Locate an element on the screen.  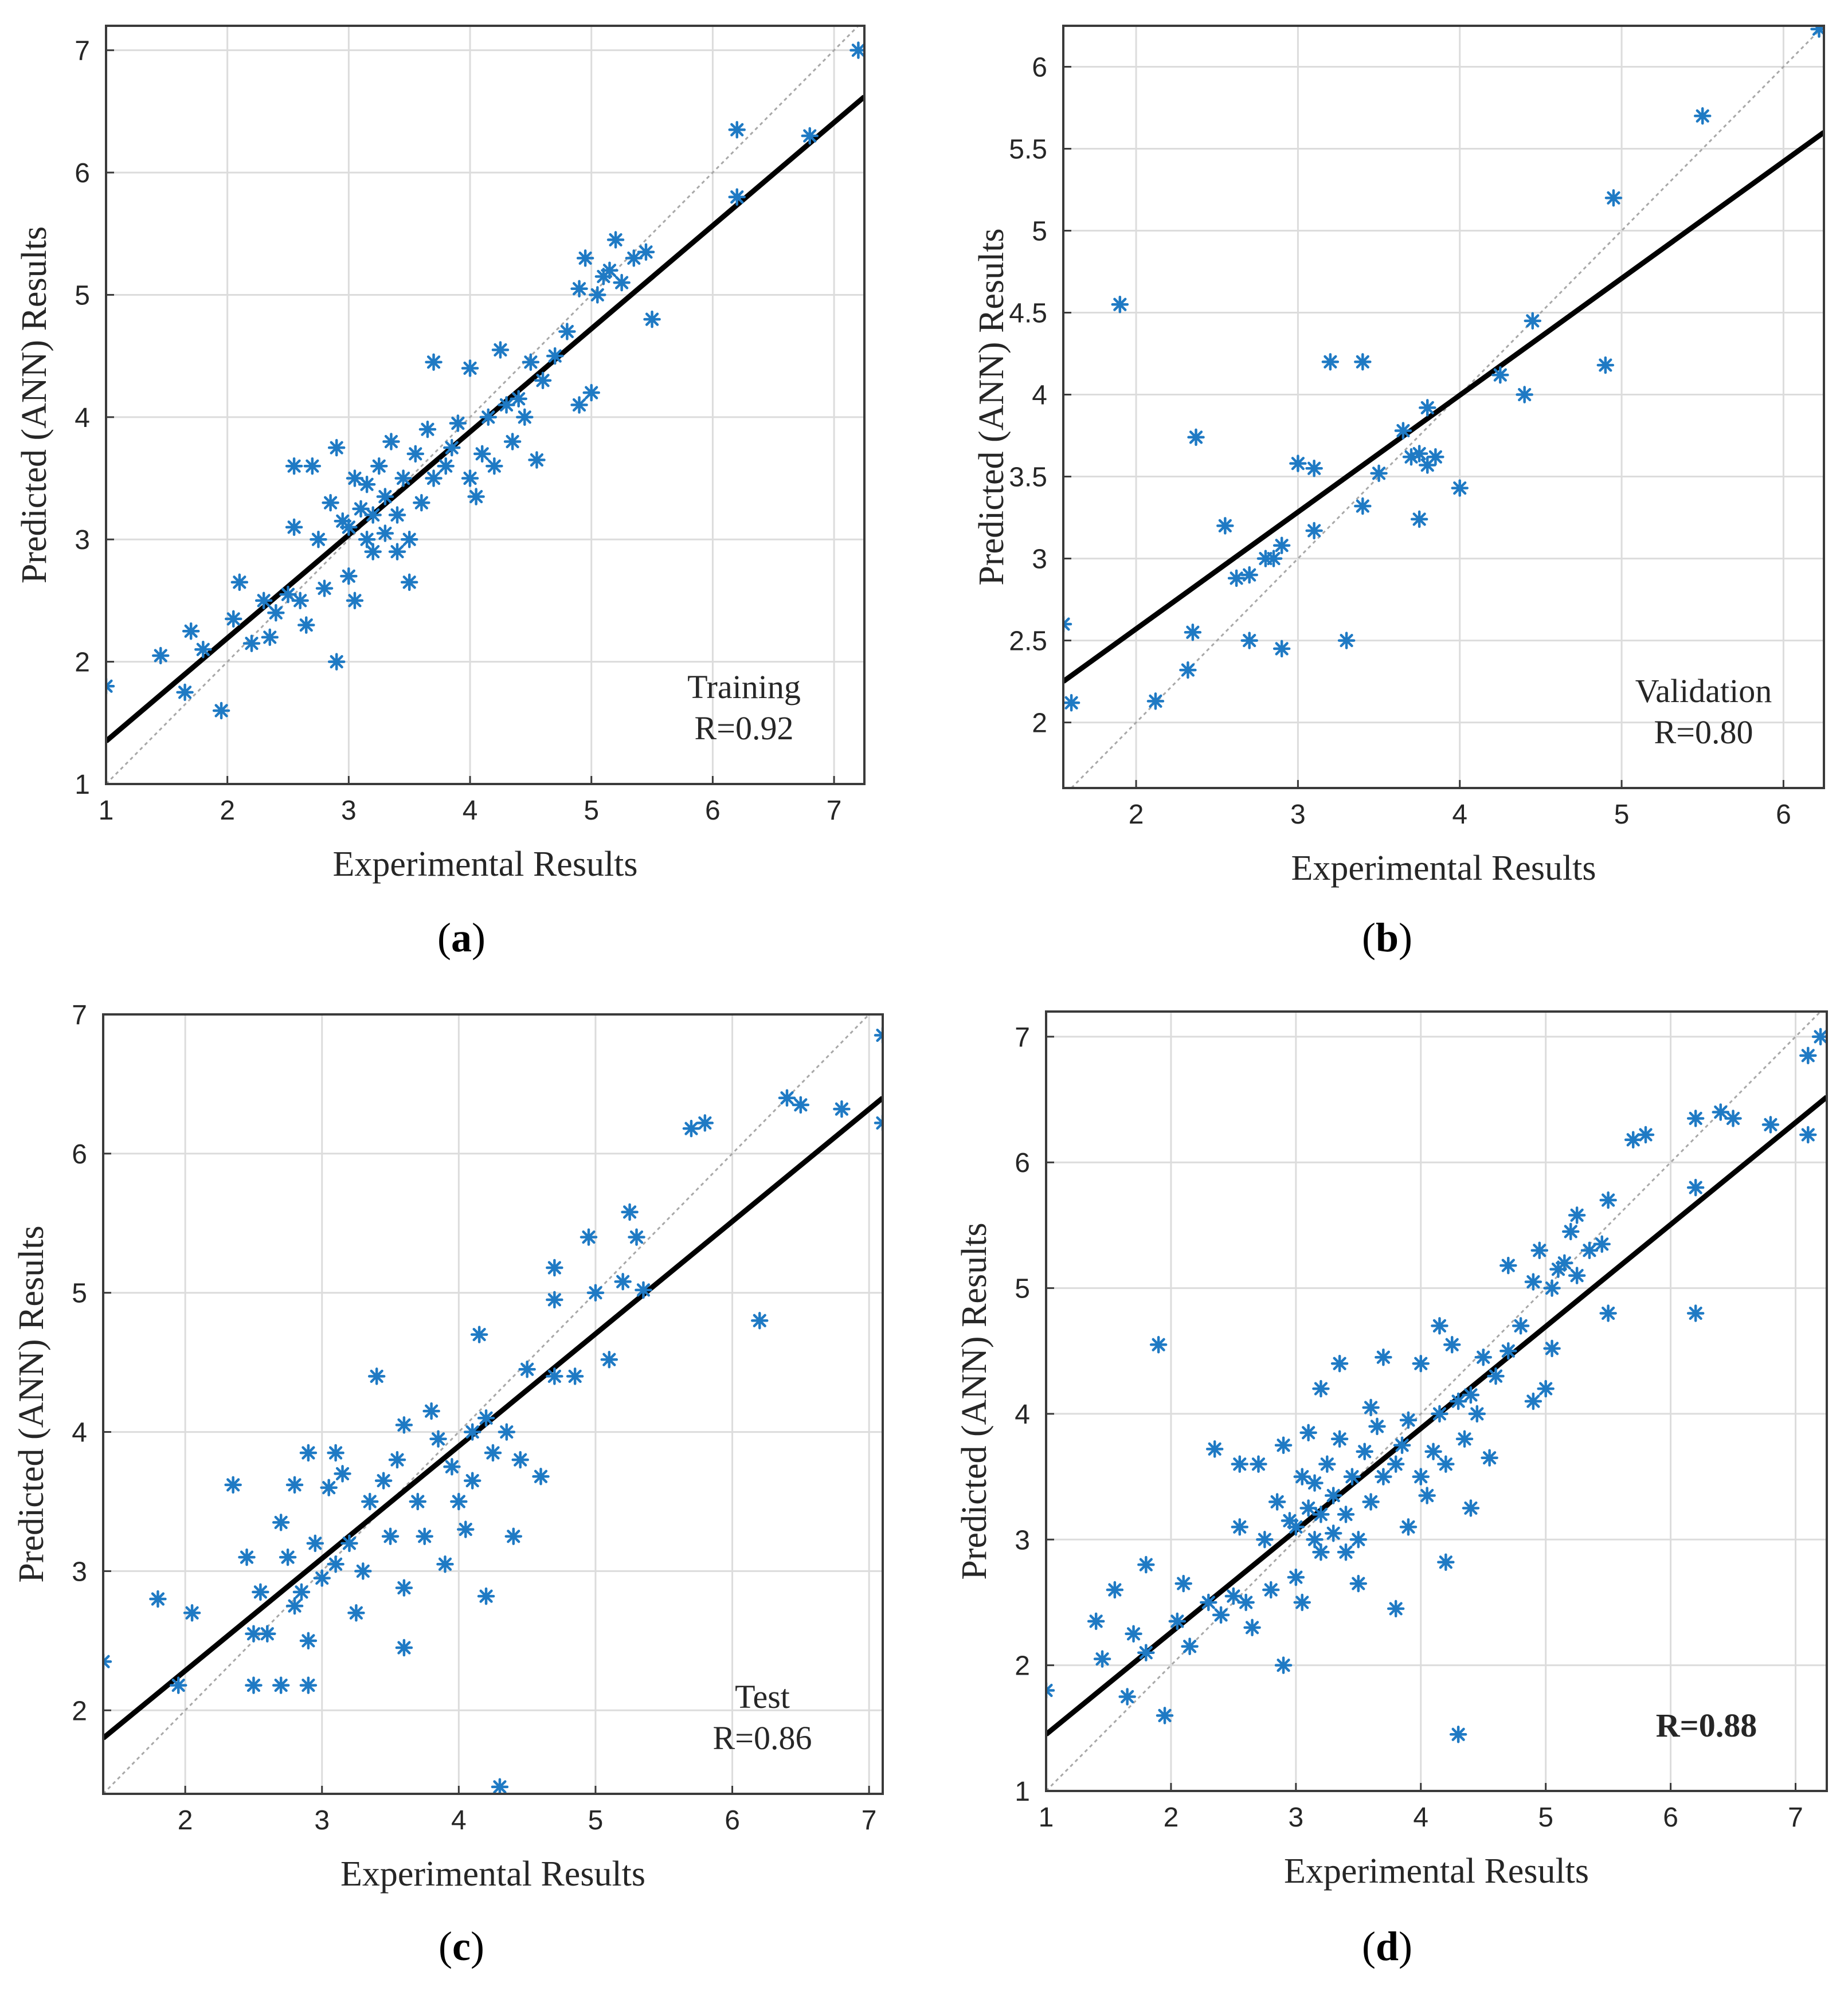
y-tick-label: 3 is located at coordinates (79, 1572).